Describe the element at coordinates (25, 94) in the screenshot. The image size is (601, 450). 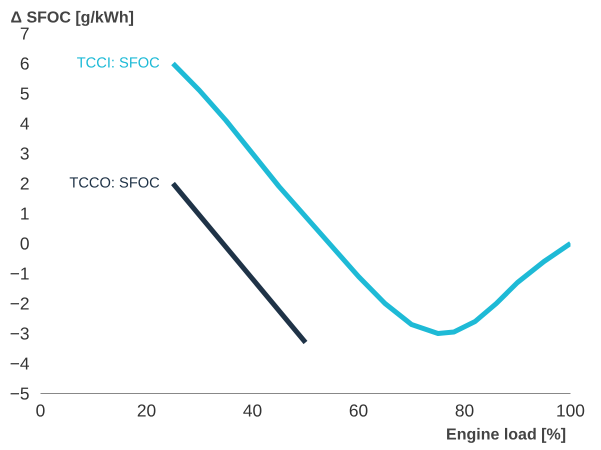
I see `y-tick-label: 5` at that location.